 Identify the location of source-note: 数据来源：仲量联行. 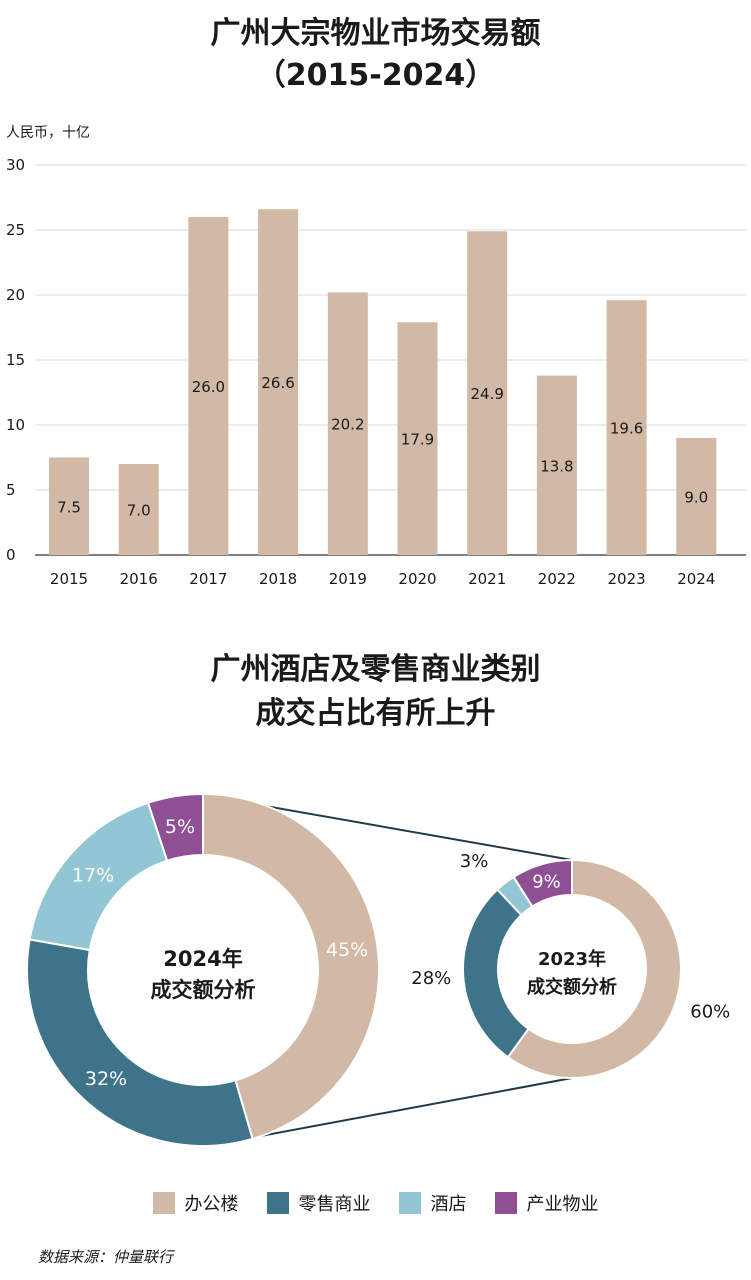
(106, 1257).